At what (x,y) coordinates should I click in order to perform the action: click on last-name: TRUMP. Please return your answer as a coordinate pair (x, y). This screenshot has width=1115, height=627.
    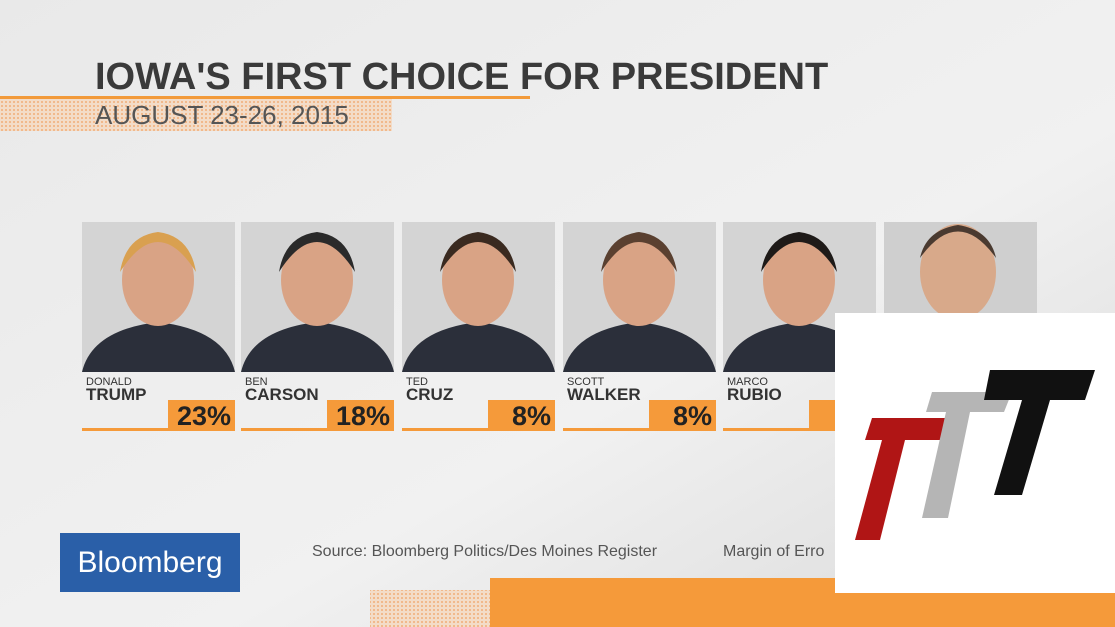
    Looking at the image, I should click on (116, 394).